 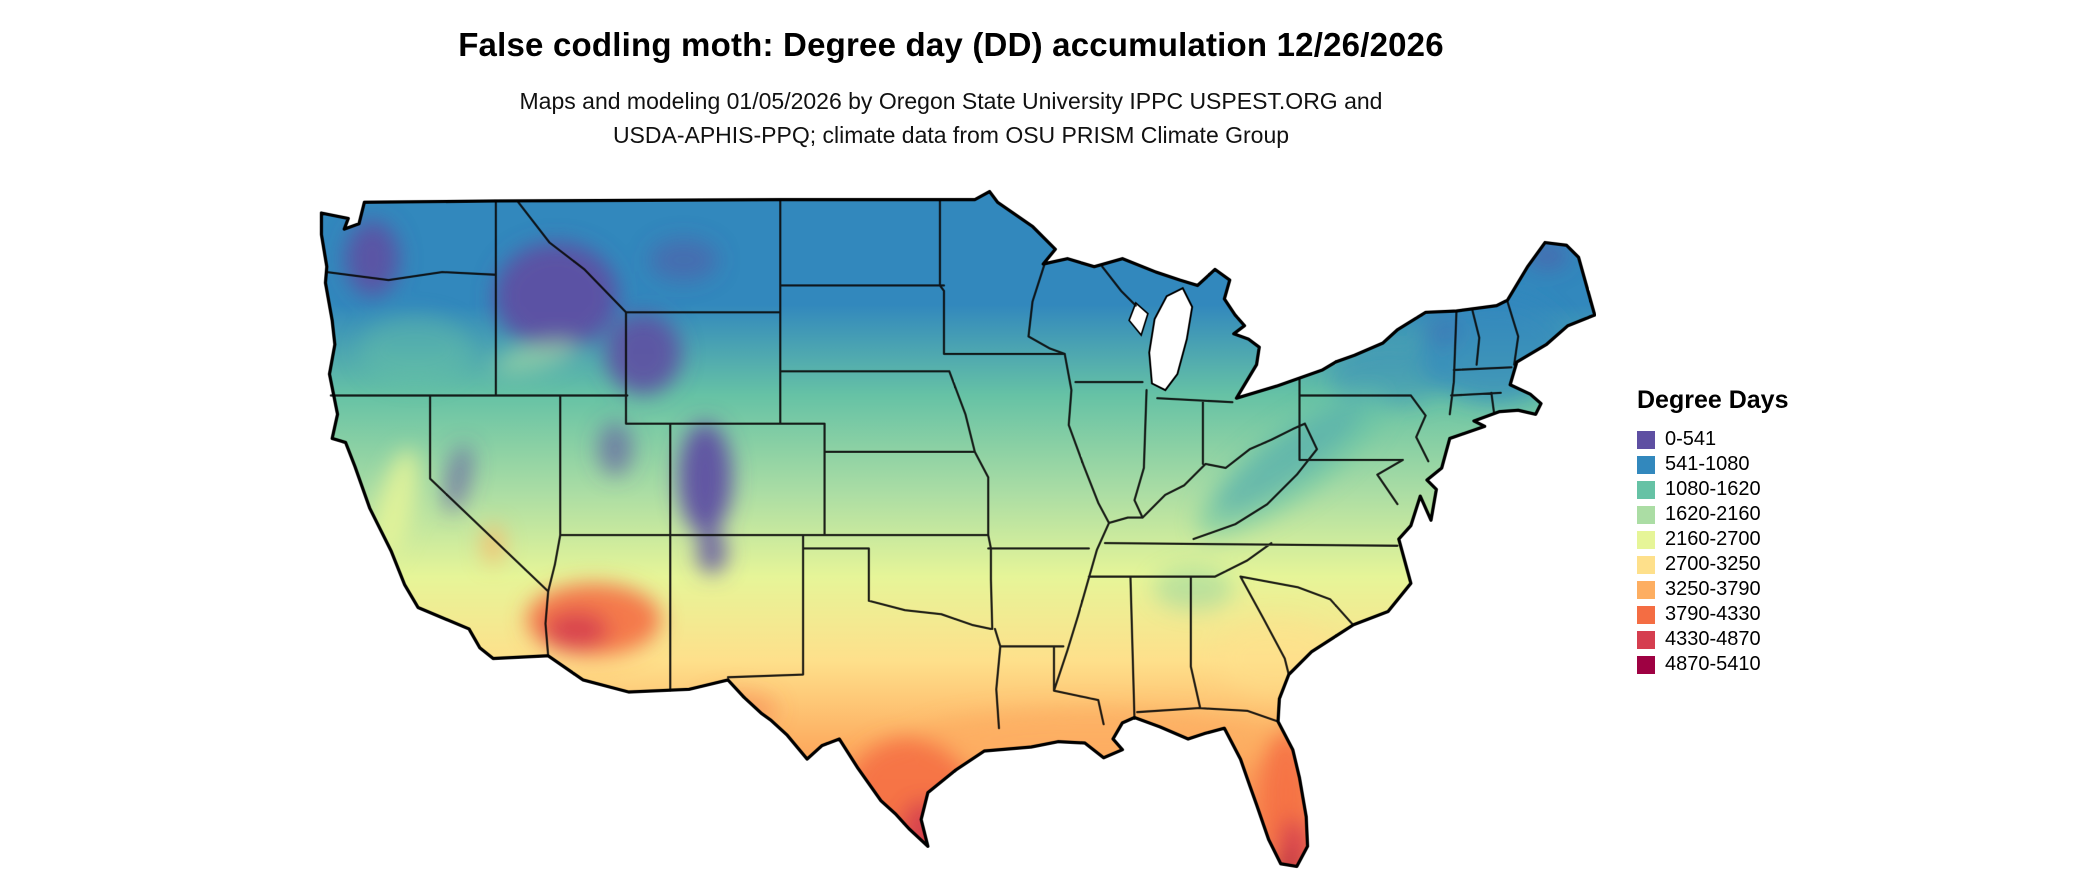 I want to click on legend-item: 0-541, so click(x=1712, y=439).